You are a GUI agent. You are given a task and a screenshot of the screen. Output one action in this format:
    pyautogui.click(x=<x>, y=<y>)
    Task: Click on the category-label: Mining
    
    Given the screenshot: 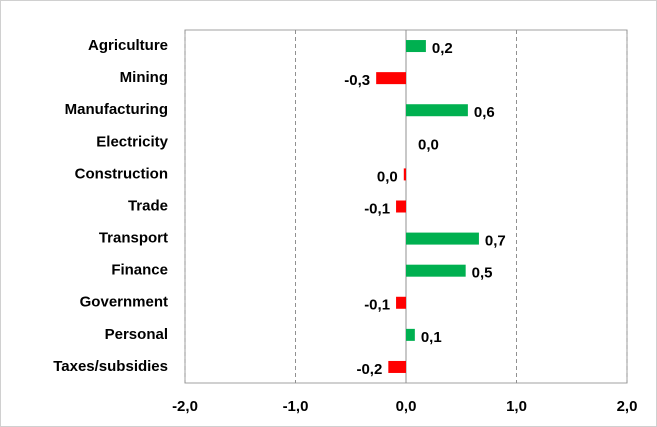 What is the action you would take?
    pyautogui.click(x=144, y=77)
    